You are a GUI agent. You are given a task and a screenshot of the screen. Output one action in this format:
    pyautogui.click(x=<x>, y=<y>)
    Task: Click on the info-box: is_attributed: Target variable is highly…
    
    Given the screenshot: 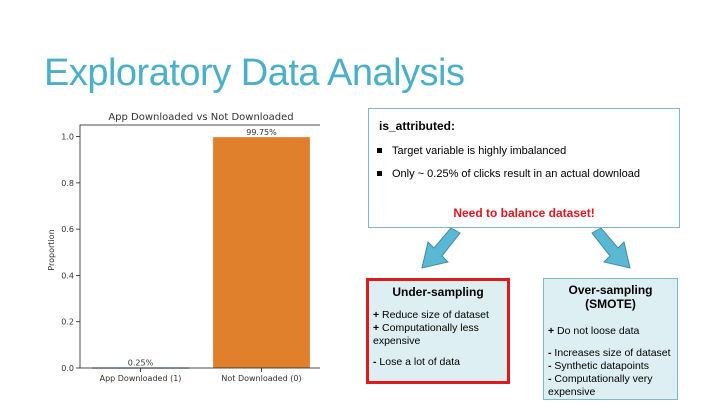 What is the action you would take?
    pyautogui.click(x=524, y=168)
    